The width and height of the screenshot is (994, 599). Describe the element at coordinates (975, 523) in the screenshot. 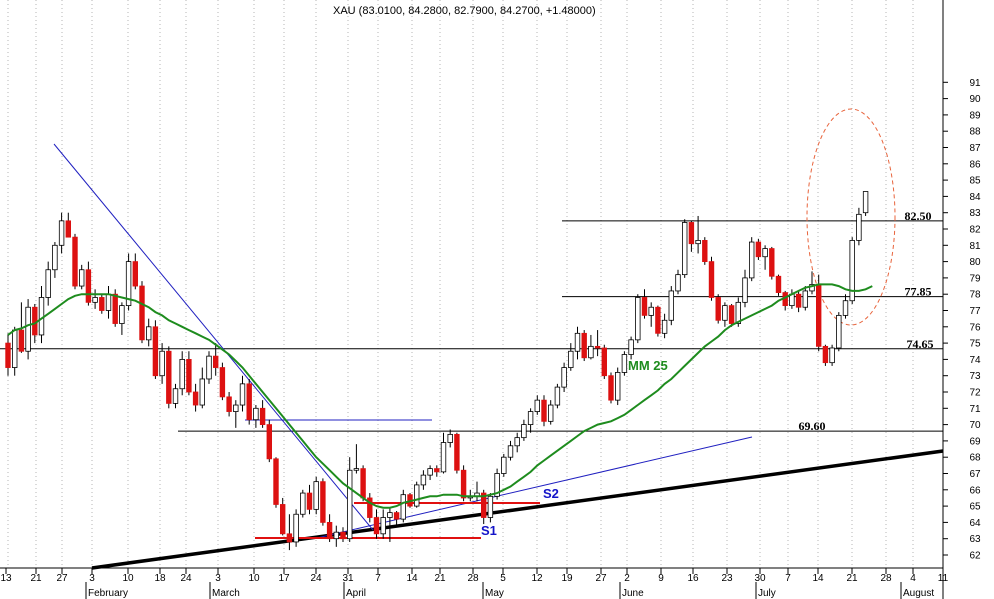

I see `y-tick-64: 64` at that location.